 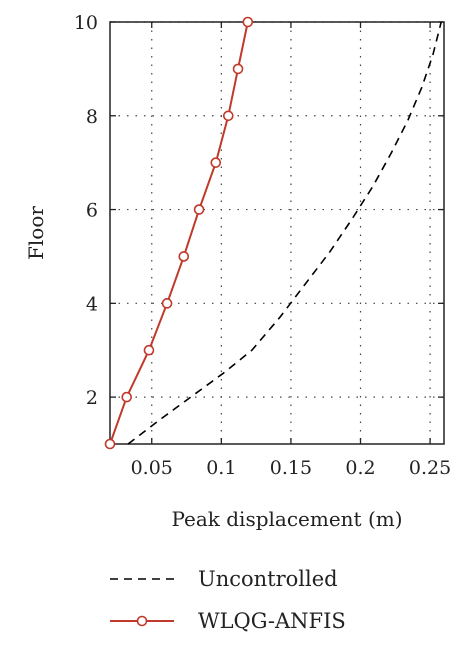 What do you see at coordinates (92, 398) in the screenshot?
I see `y-tick-label: 2` at bounding box center [92, 398].